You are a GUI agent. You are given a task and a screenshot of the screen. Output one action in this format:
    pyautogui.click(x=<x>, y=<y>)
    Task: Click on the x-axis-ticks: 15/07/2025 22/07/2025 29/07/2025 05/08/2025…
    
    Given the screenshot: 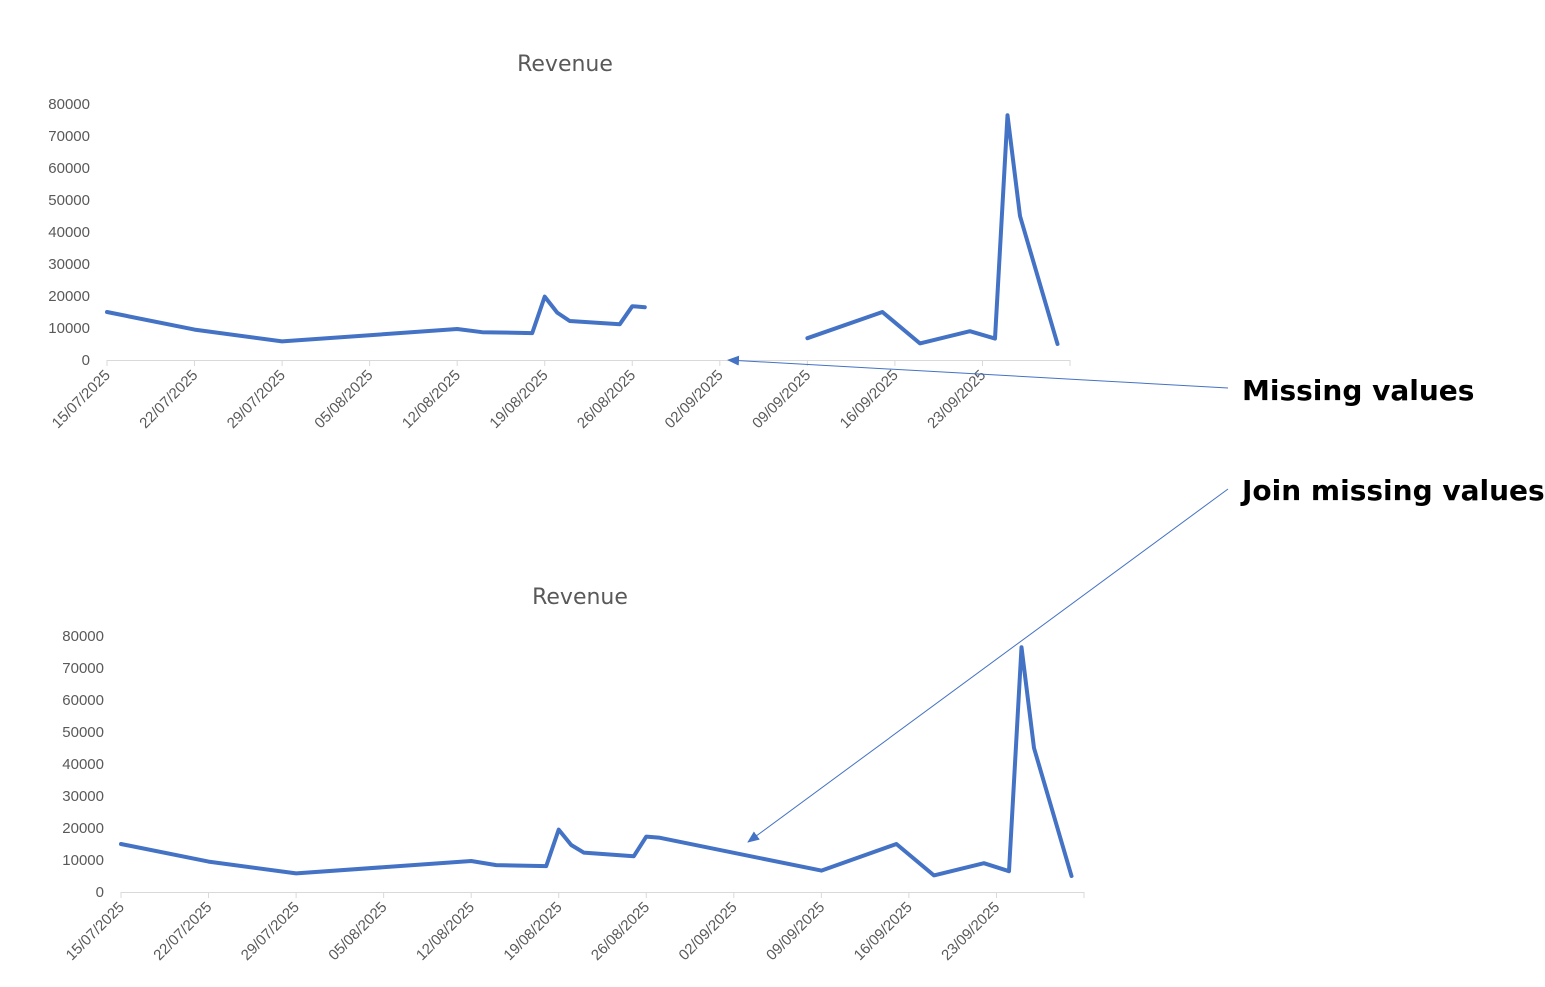 What is the action you would take?
    pyautogui.click(x=573, y=928)
    